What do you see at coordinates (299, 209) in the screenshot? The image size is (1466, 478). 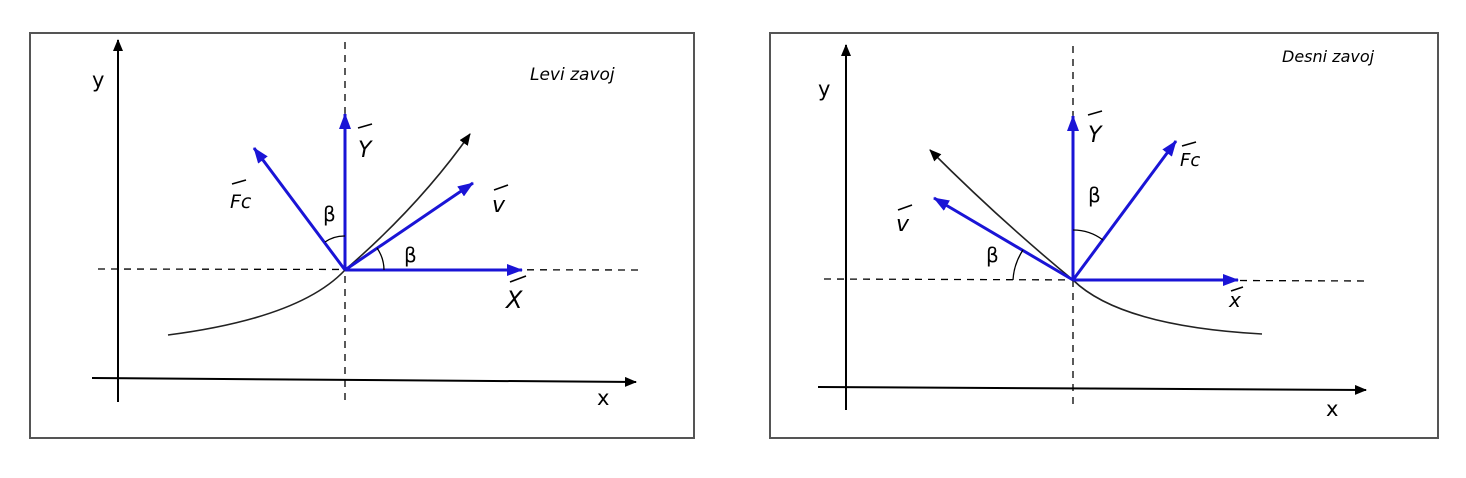 I see `left-vector-fc` at bounding box center [299, 209].